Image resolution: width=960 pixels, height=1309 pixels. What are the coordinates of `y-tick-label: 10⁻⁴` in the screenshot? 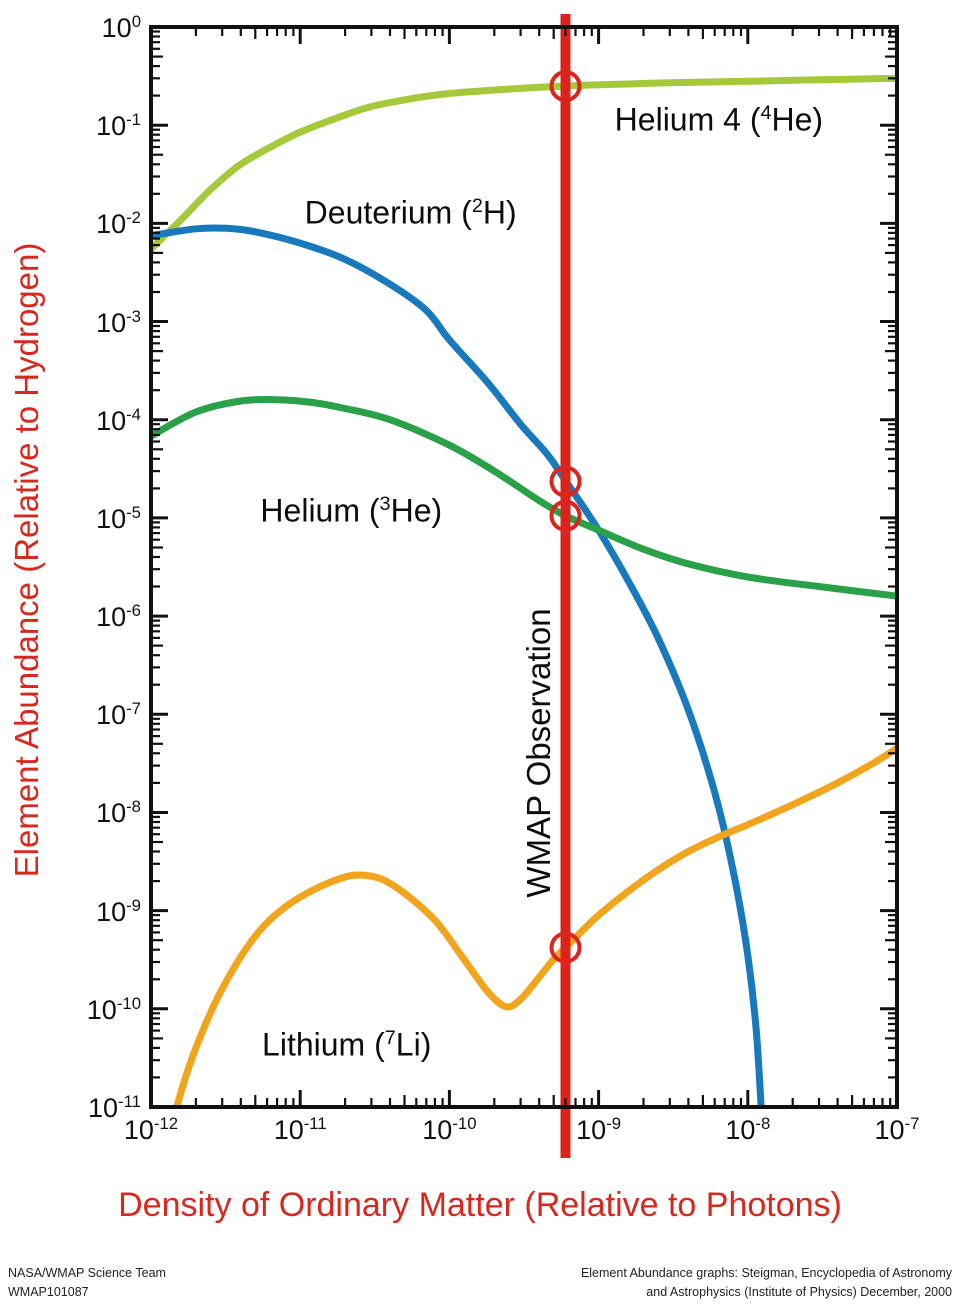 It's located at (118, 420).